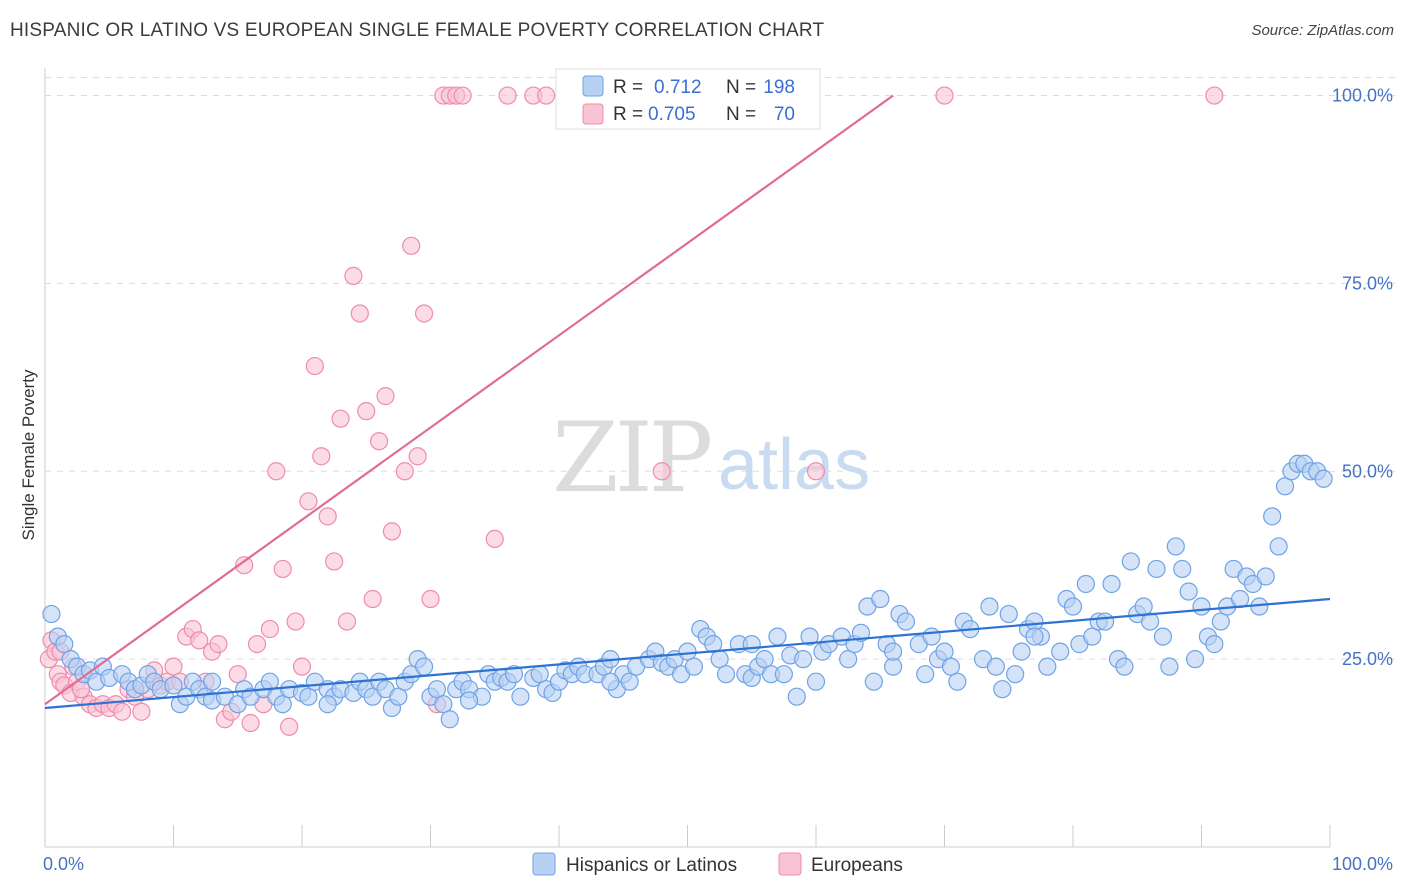  Describe the element at coordinates (741, 87) in the screenshot. I see `legend-n-label-1: N =` at that location.